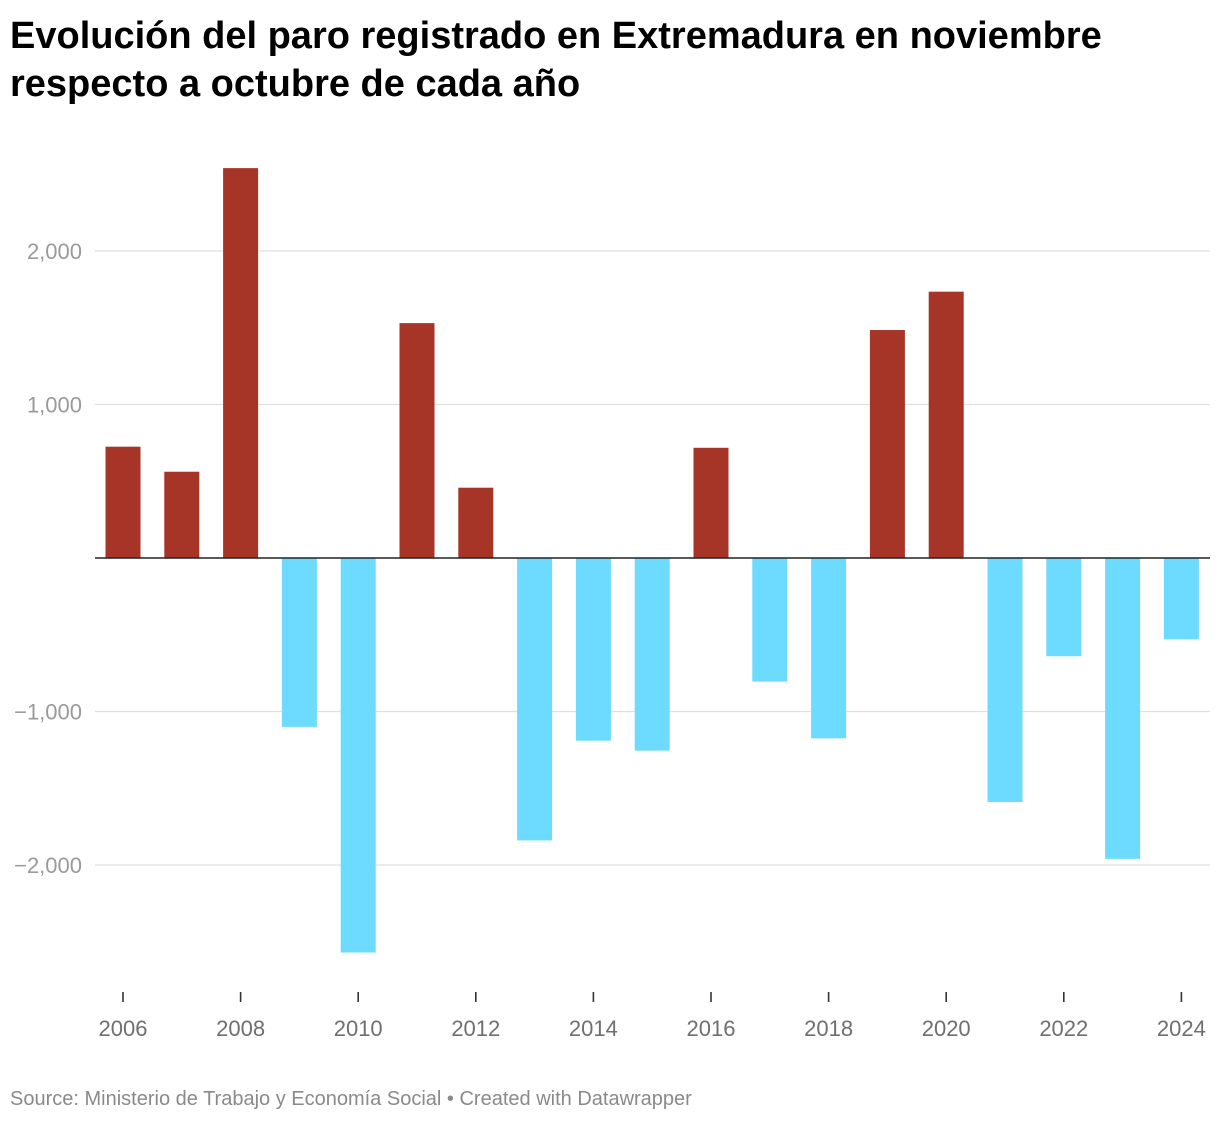 The height and width of the screenshot is (1124, 1220). Describe the element at coordinates (358, 1028) in the screenshot. I see `x-tick-label: 2010` at that location.